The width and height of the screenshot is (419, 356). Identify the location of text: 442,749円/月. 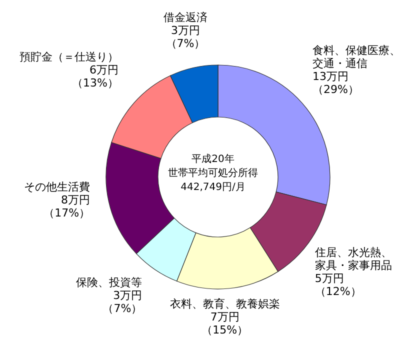
(213, 187).